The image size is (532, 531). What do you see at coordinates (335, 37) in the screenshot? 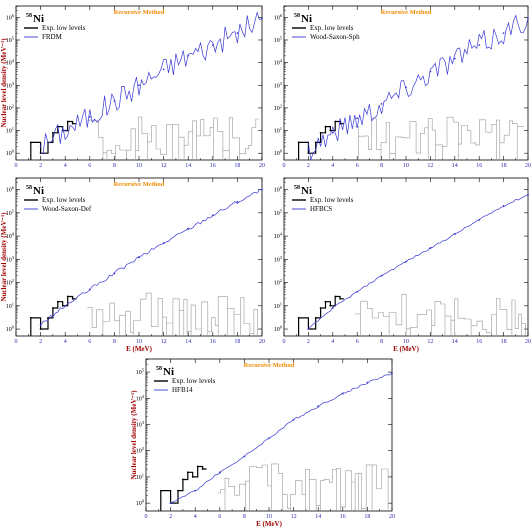
I see `legend-entry: Wood-Saxon-Sph` at bounding box center [335, 37].